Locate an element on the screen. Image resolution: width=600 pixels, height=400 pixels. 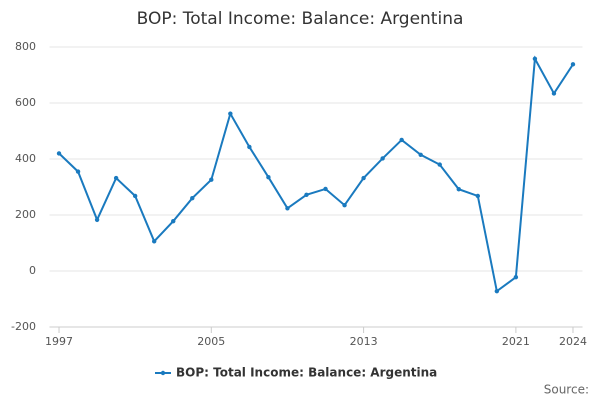
y-tick-label: 200 is located at coordinates (25, 214).